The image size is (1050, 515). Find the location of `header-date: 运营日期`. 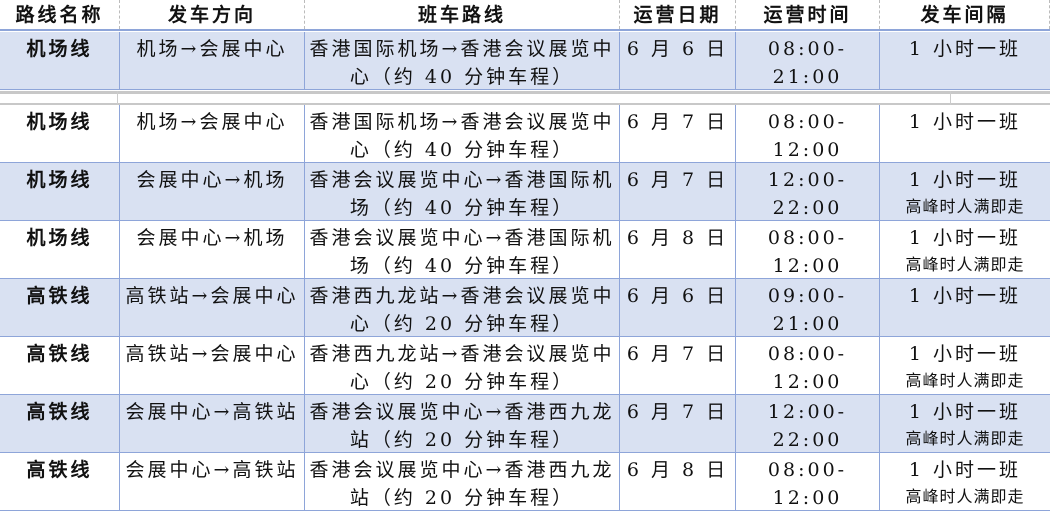

header-date: 运营日期 is located at coordinates (678, 14).